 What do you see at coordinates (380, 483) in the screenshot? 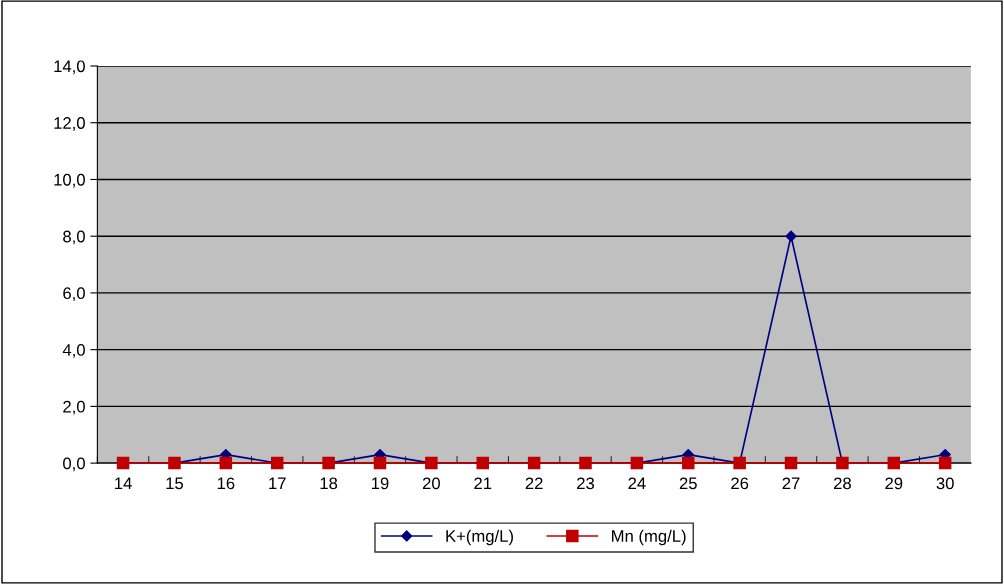
I see `x-tick-label: 19` at bounding box center [380, 483].